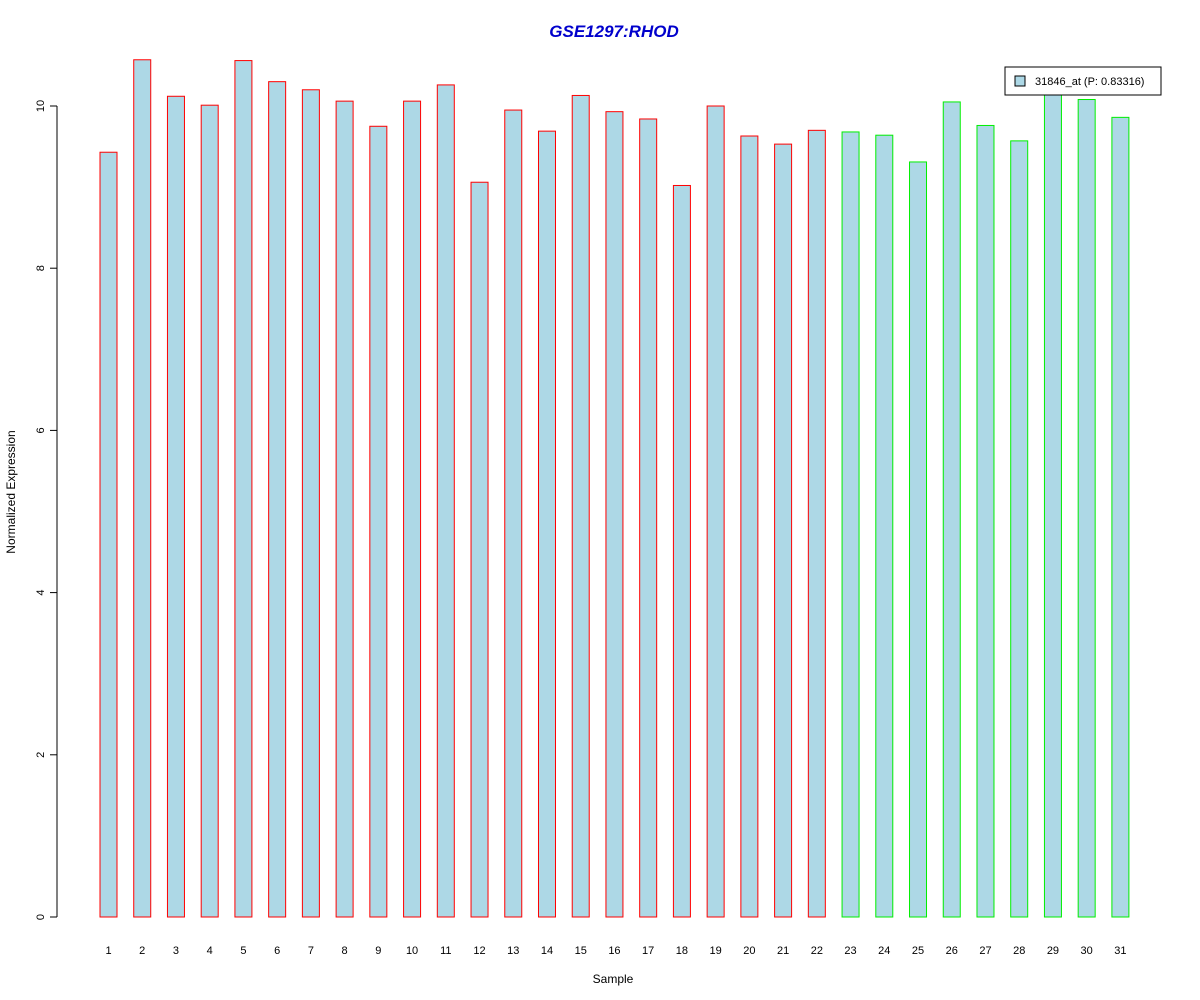 Image resolution: width=1200 pixels, height=1000 pixels. Describe the element at coordinates (850, 951) in the screenshot. I see `x-tick-label: 23` at that location.